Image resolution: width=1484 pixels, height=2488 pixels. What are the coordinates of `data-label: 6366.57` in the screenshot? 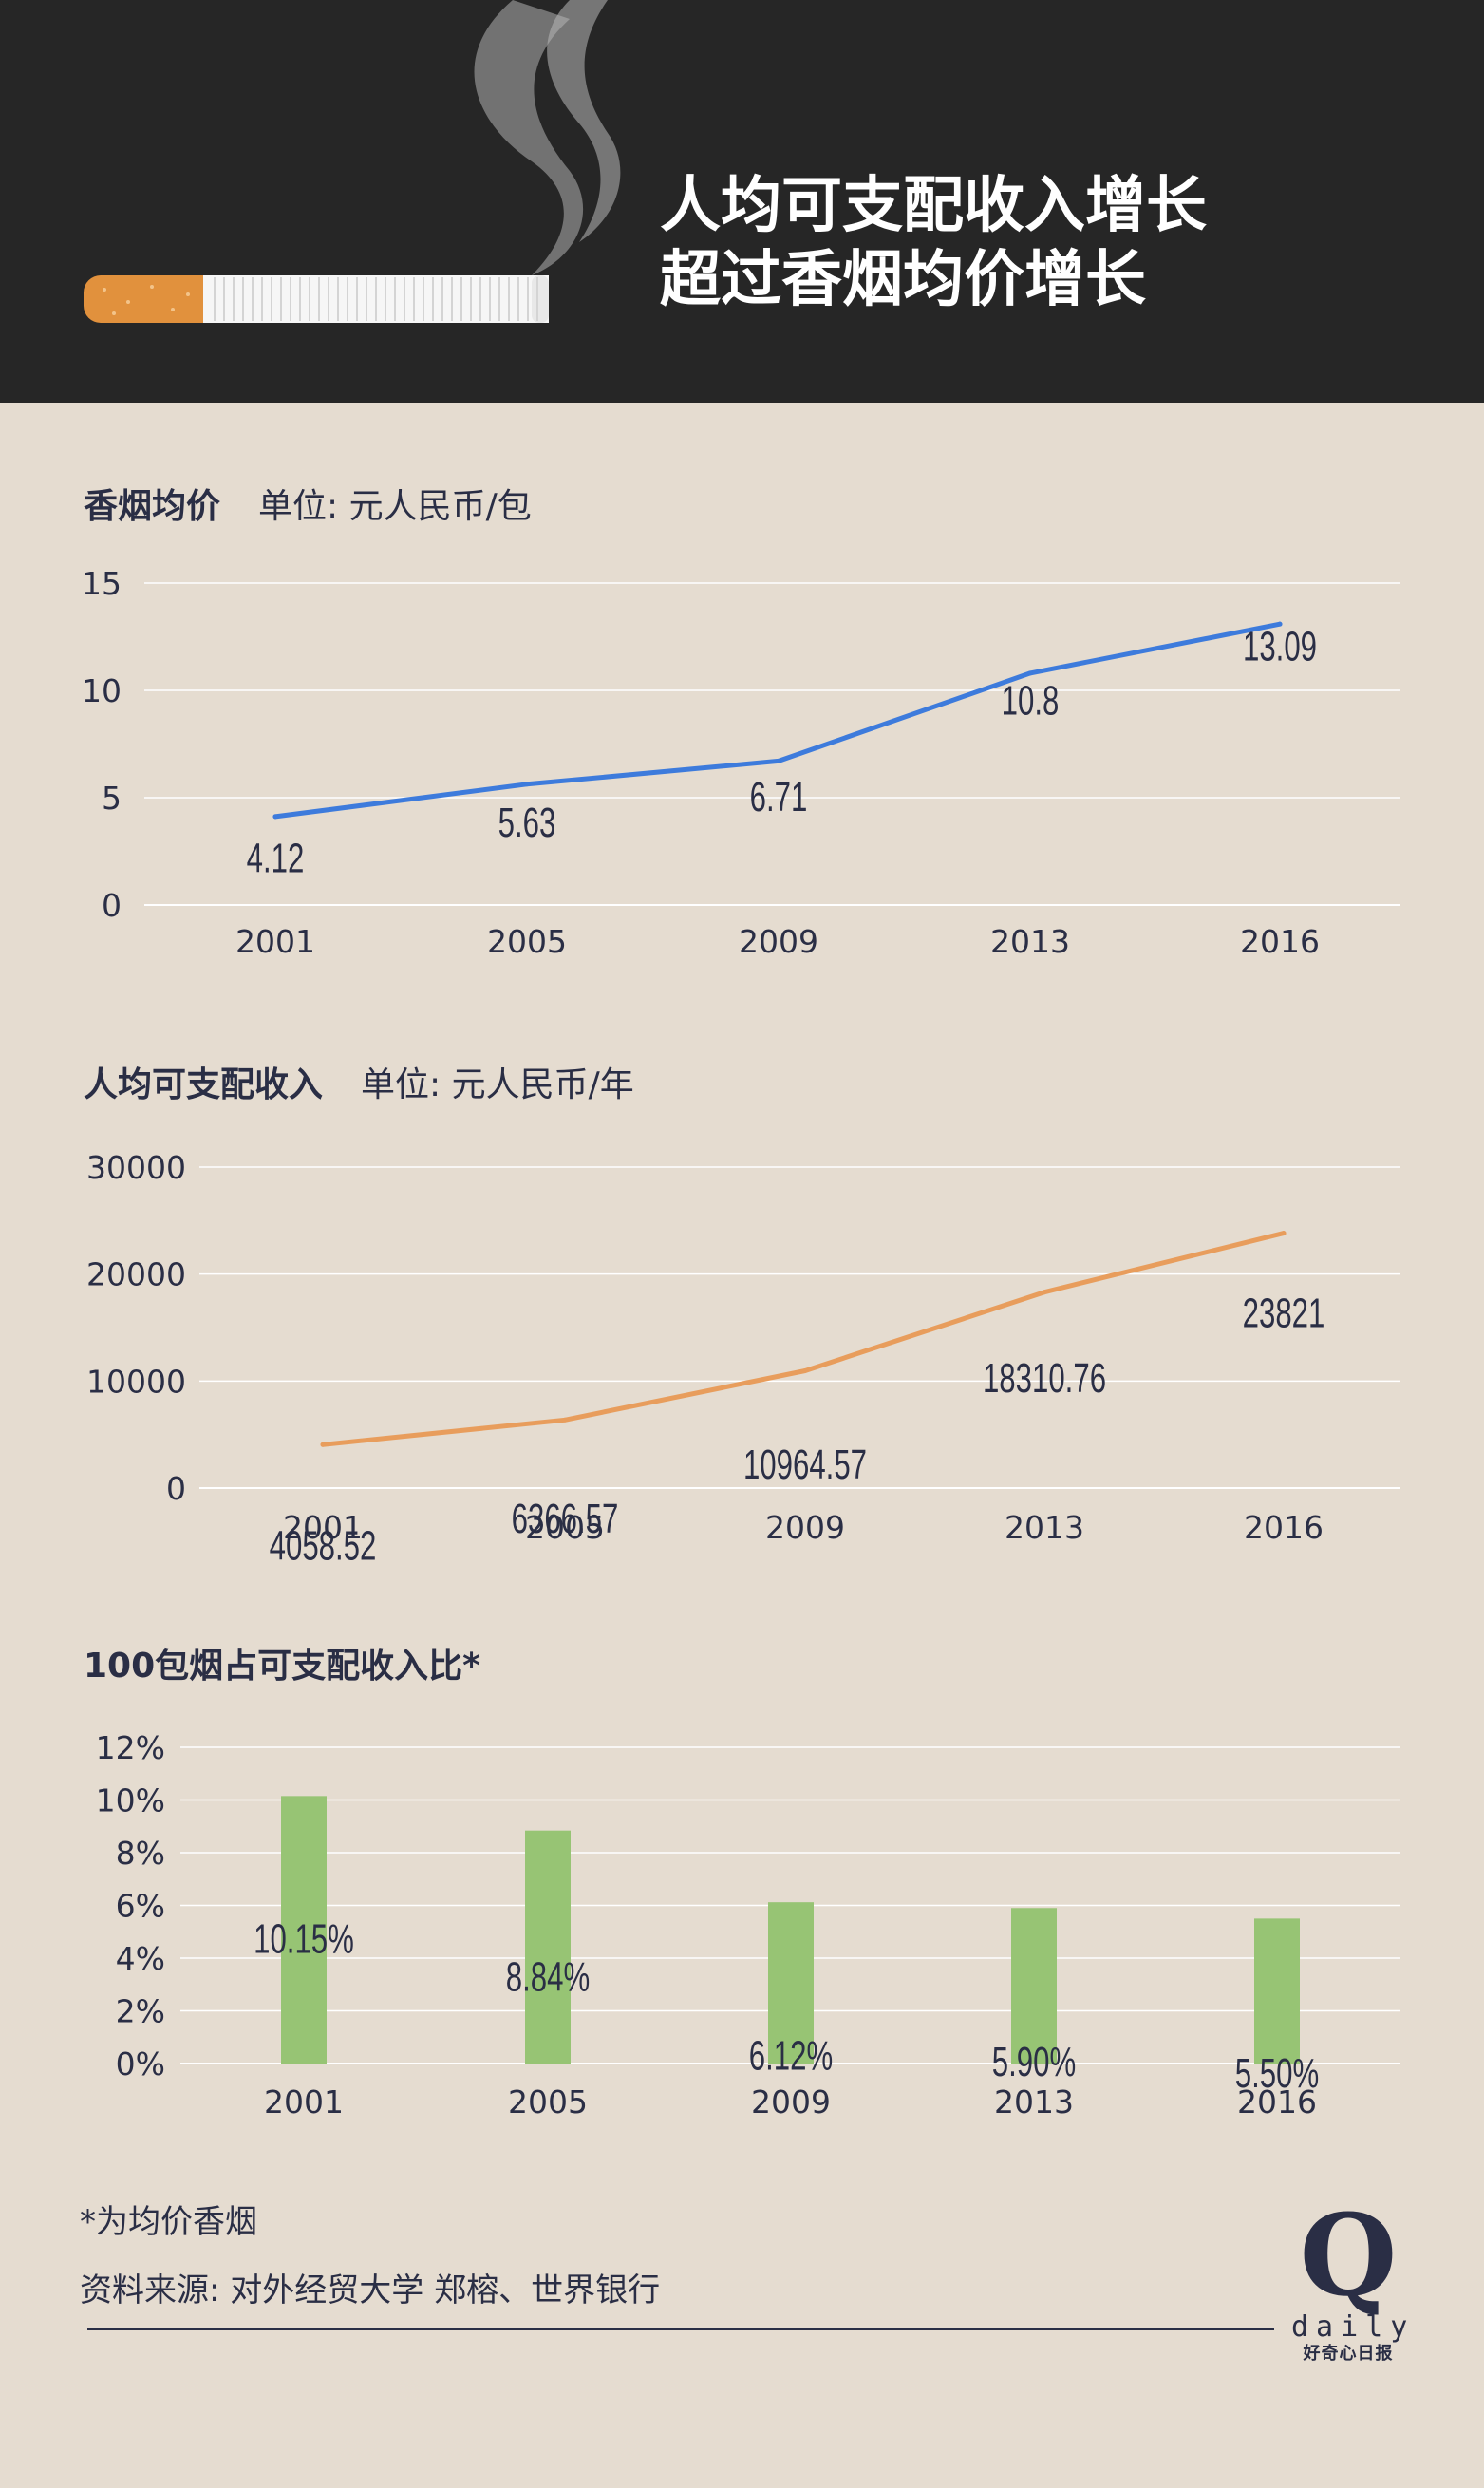 It's located at (565, 1520).